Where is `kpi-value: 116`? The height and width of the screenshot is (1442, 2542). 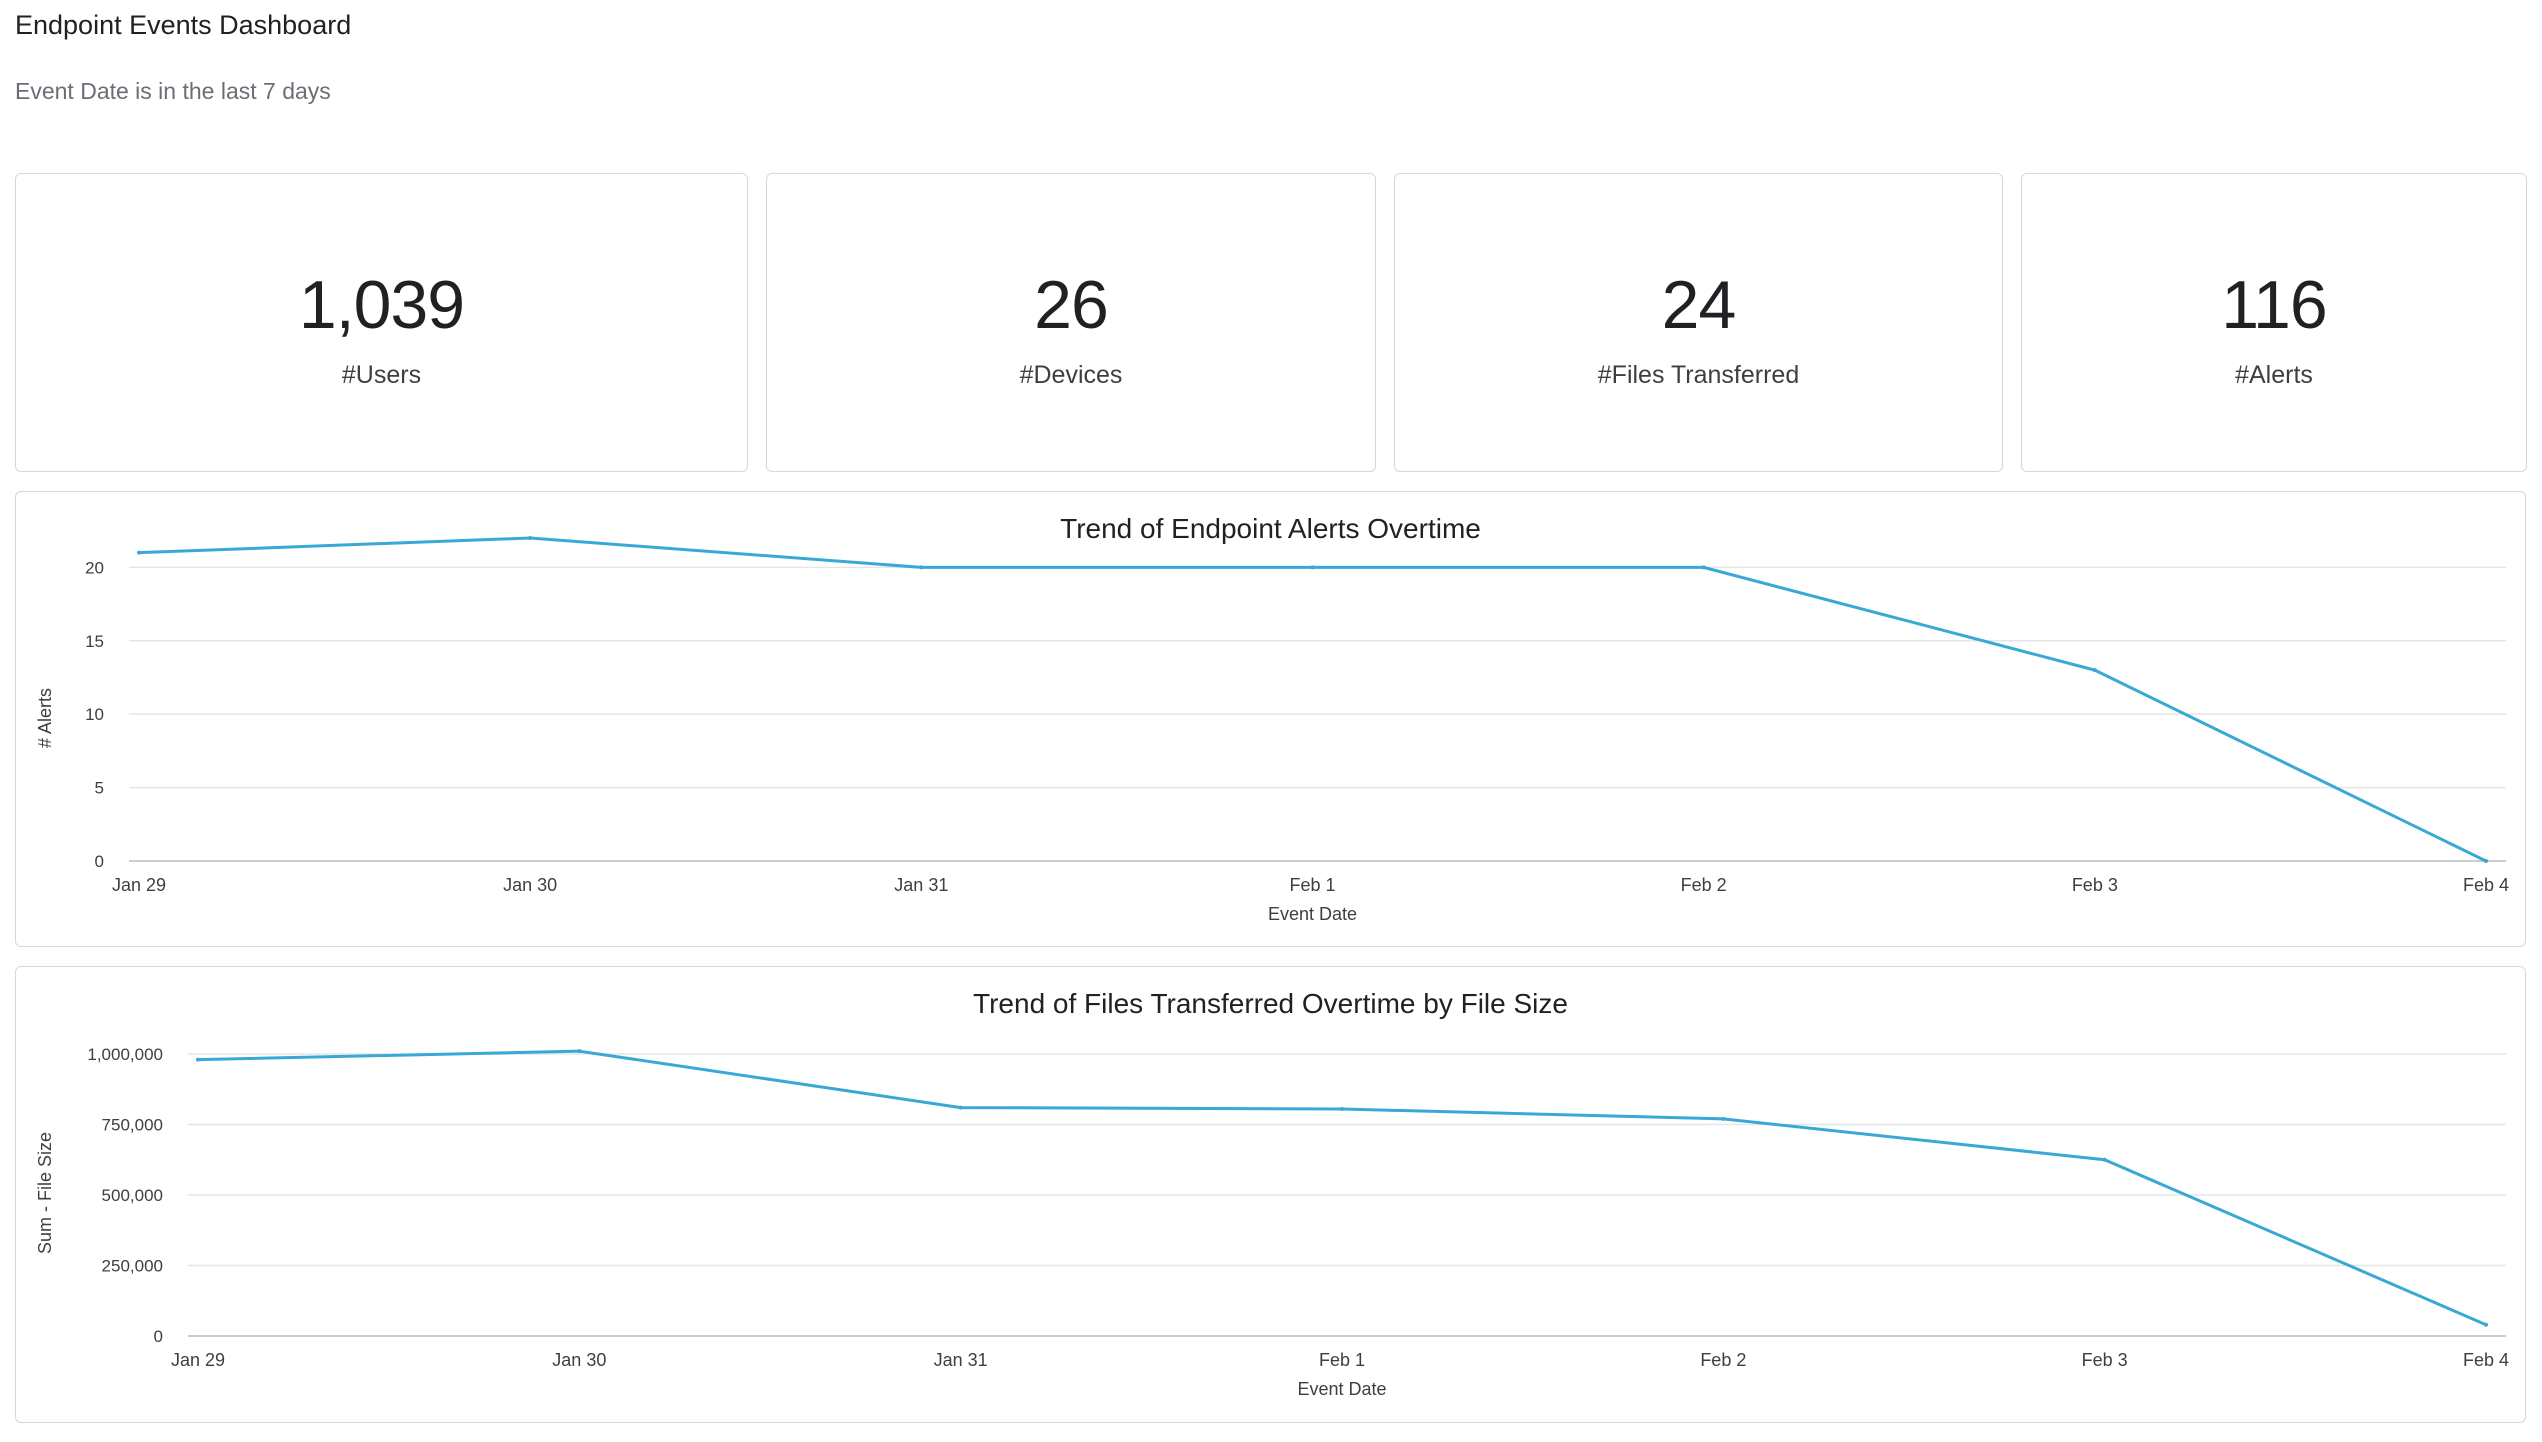 kpi-value: 116 is located at coordinates (2274, 305).